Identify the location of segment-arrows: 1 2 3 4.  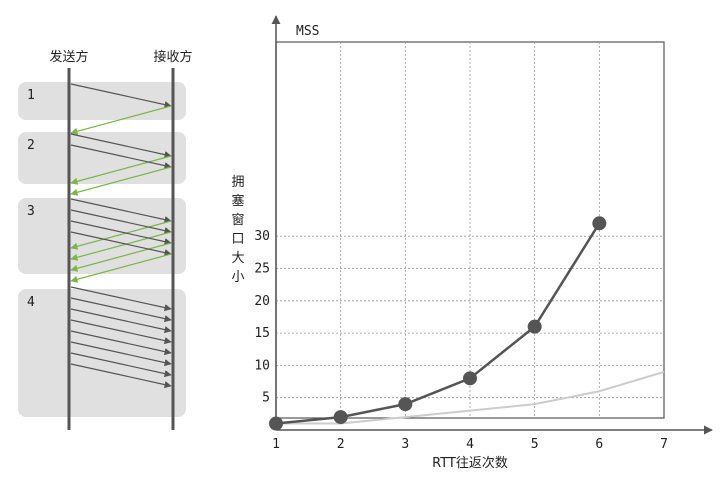
(99, 236).